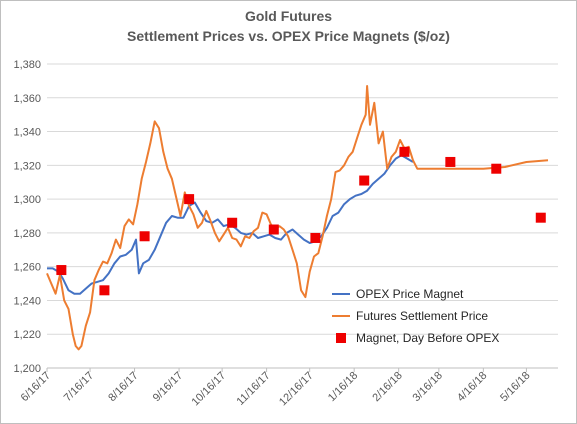  I want to click on y-tick-label: 1,360, so click(27, 99).